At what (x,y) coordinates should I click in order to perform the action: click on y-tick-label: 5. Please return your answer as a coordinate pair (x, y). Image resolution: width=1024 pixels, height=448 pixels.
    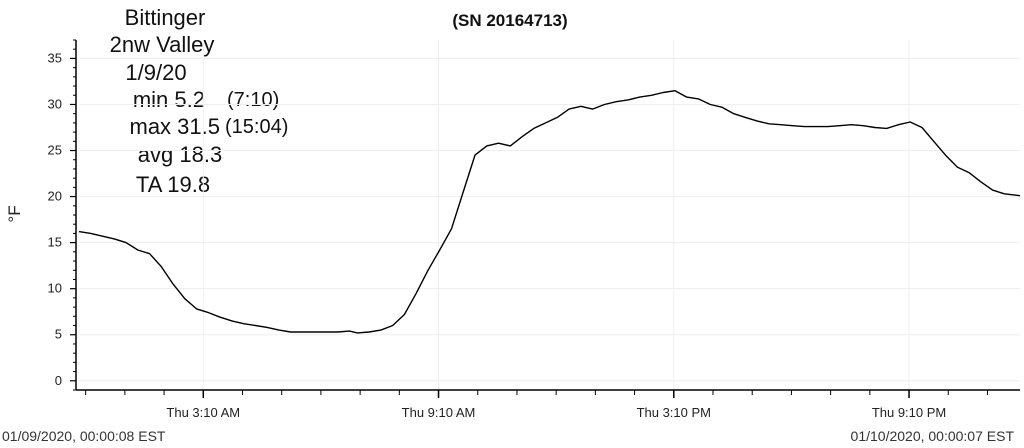
    Looking at the image, I should click on (58, 334).